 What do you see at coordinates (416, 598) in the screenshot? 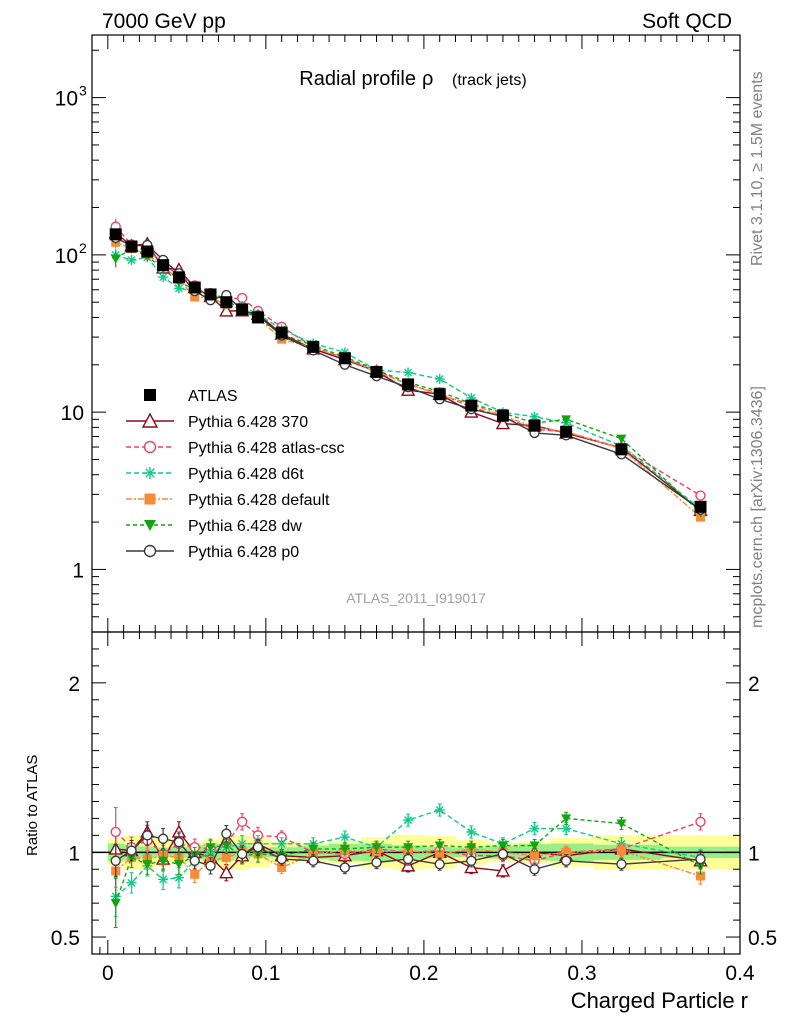
I see `analysis-id: ATLAS_2011_I919017` at bounding box center [416, 598].